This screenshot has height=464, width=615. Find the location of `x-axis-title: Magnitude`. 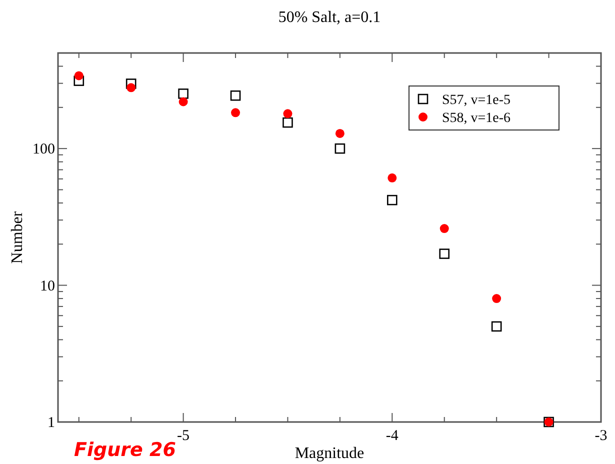

x-axis-title: Magnitude is located at coordinates (329, 453).